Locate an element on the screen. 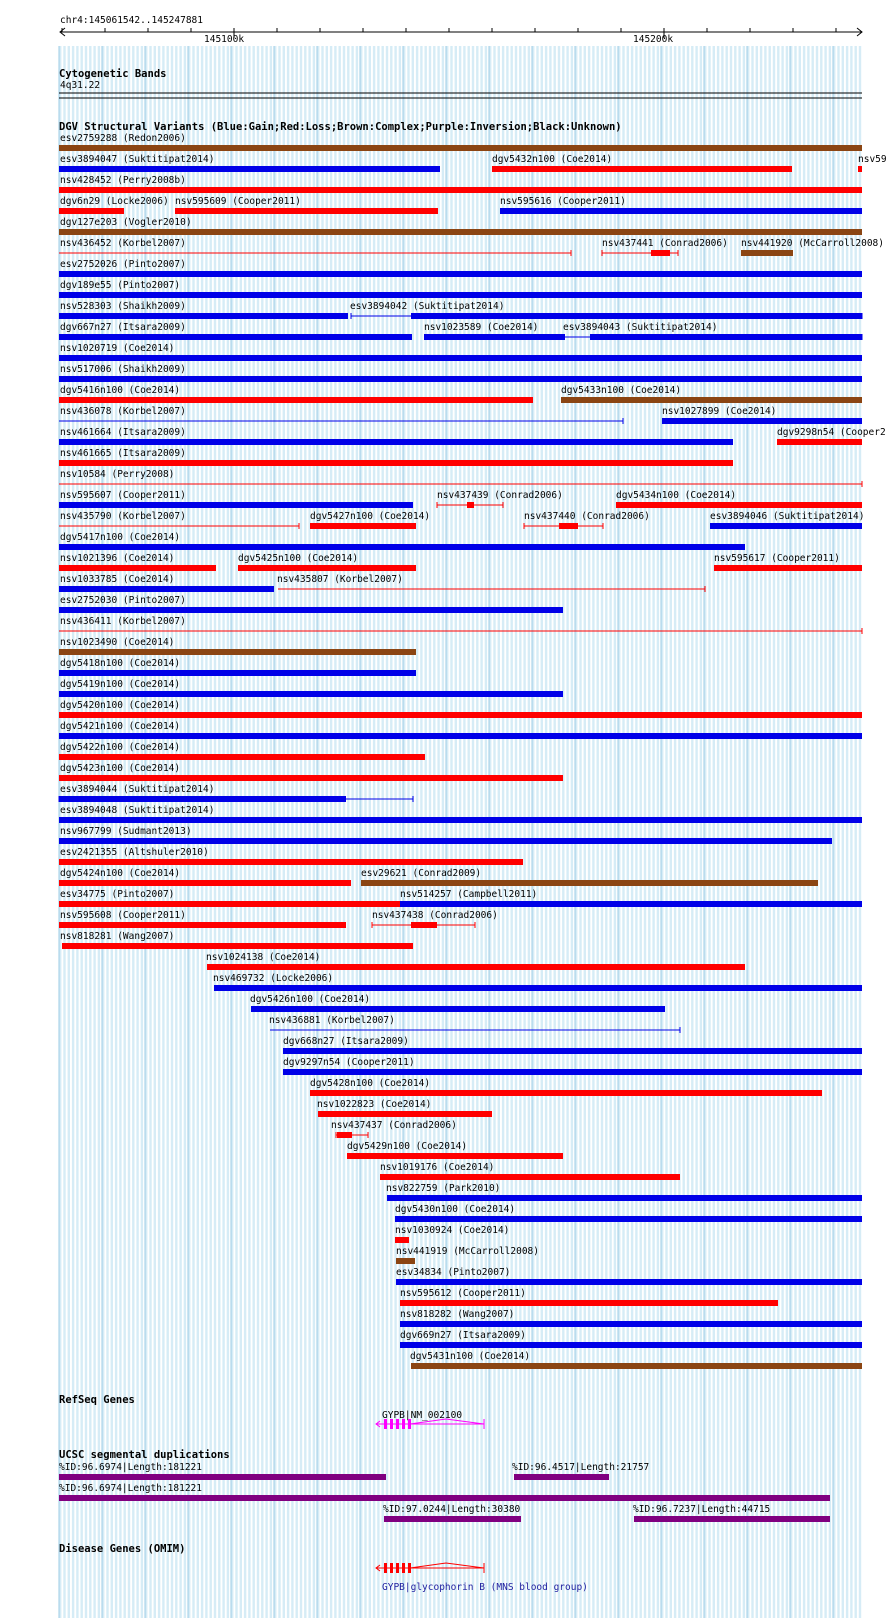 The height and width of the screenshot is (1618, 890). dgv-variant-label: esv34775 (Pinto2007) is located at coordinates (117, 894).